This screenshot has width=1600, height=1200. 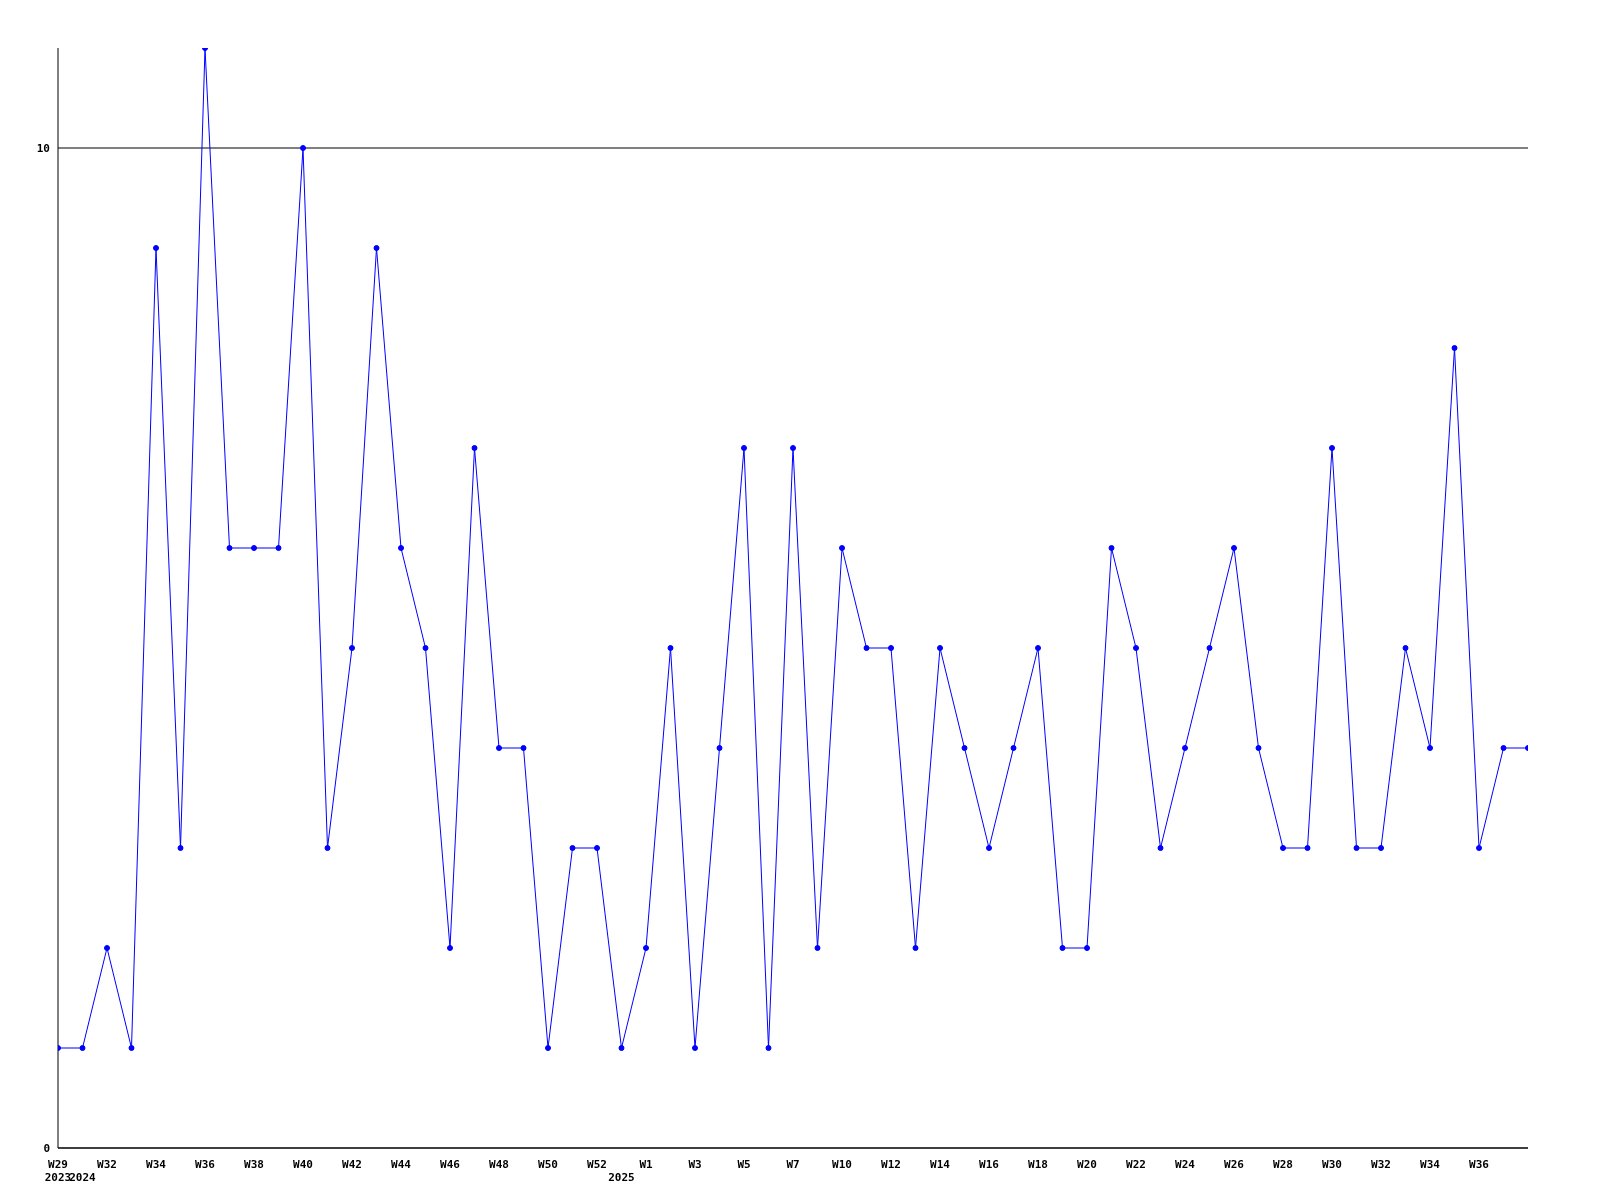 I want to click on x-tick-label: W38, so click(x=254, y=1164).